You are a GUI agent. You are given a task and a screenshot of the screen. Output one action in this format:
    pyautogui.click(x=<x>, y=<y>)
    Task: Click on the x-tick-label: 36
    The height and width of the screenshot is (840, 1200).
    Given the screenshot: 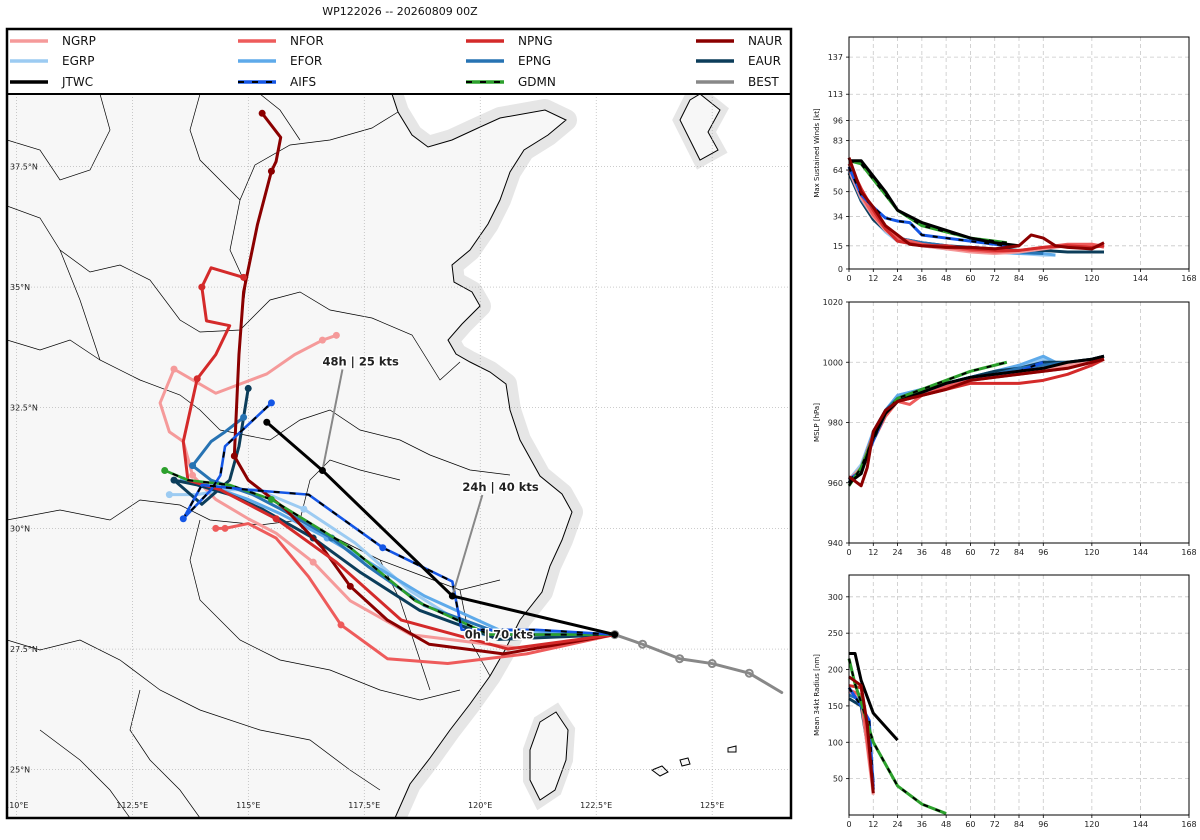 What is the action you would take?
    pyautogui.click(x=922, y=824)
    